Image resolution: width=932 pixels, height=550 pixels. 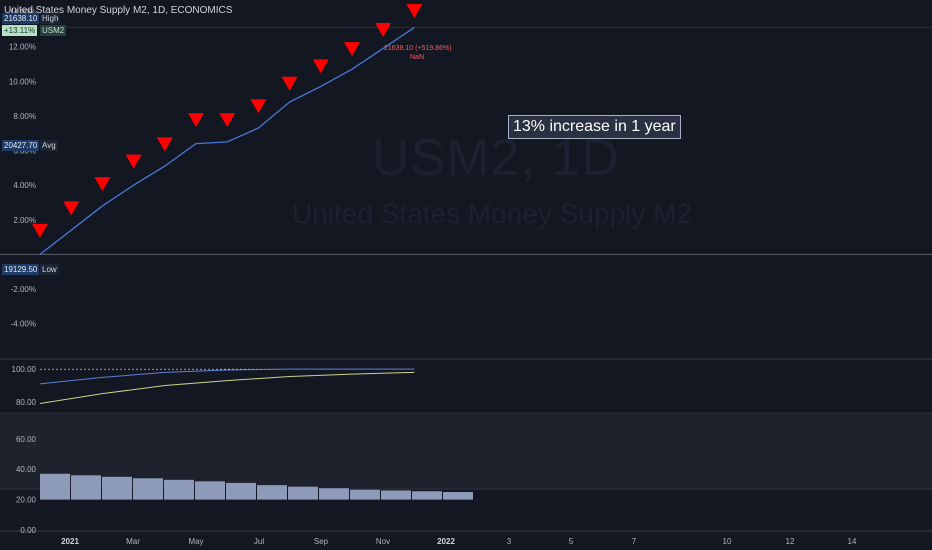 I want to click on y-tick-label: -4.00%, so click(x=23, y=324).